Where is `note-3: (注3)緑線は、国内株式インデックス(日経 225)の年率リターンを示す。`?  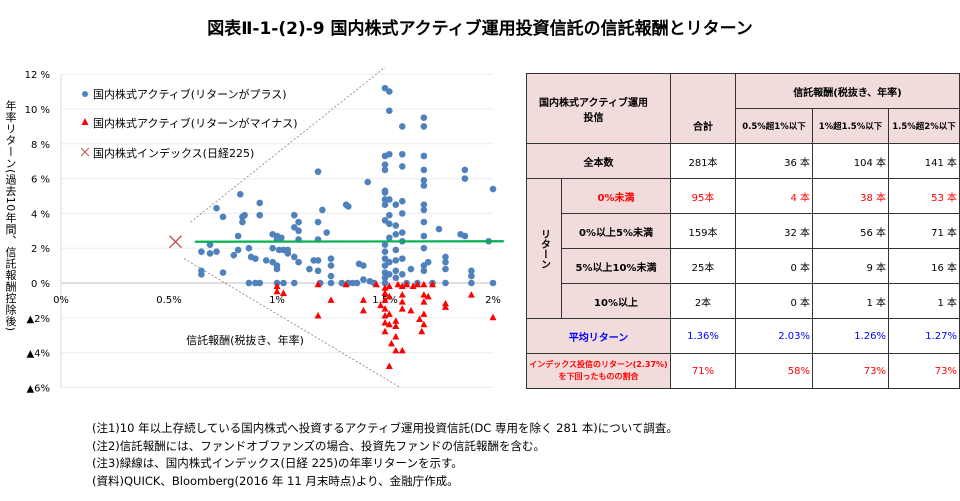
note-3: (注3)緑線は、国内株式インデックス(日経 225)の年率リターンを示す。 is located at coordinates (277, 463).